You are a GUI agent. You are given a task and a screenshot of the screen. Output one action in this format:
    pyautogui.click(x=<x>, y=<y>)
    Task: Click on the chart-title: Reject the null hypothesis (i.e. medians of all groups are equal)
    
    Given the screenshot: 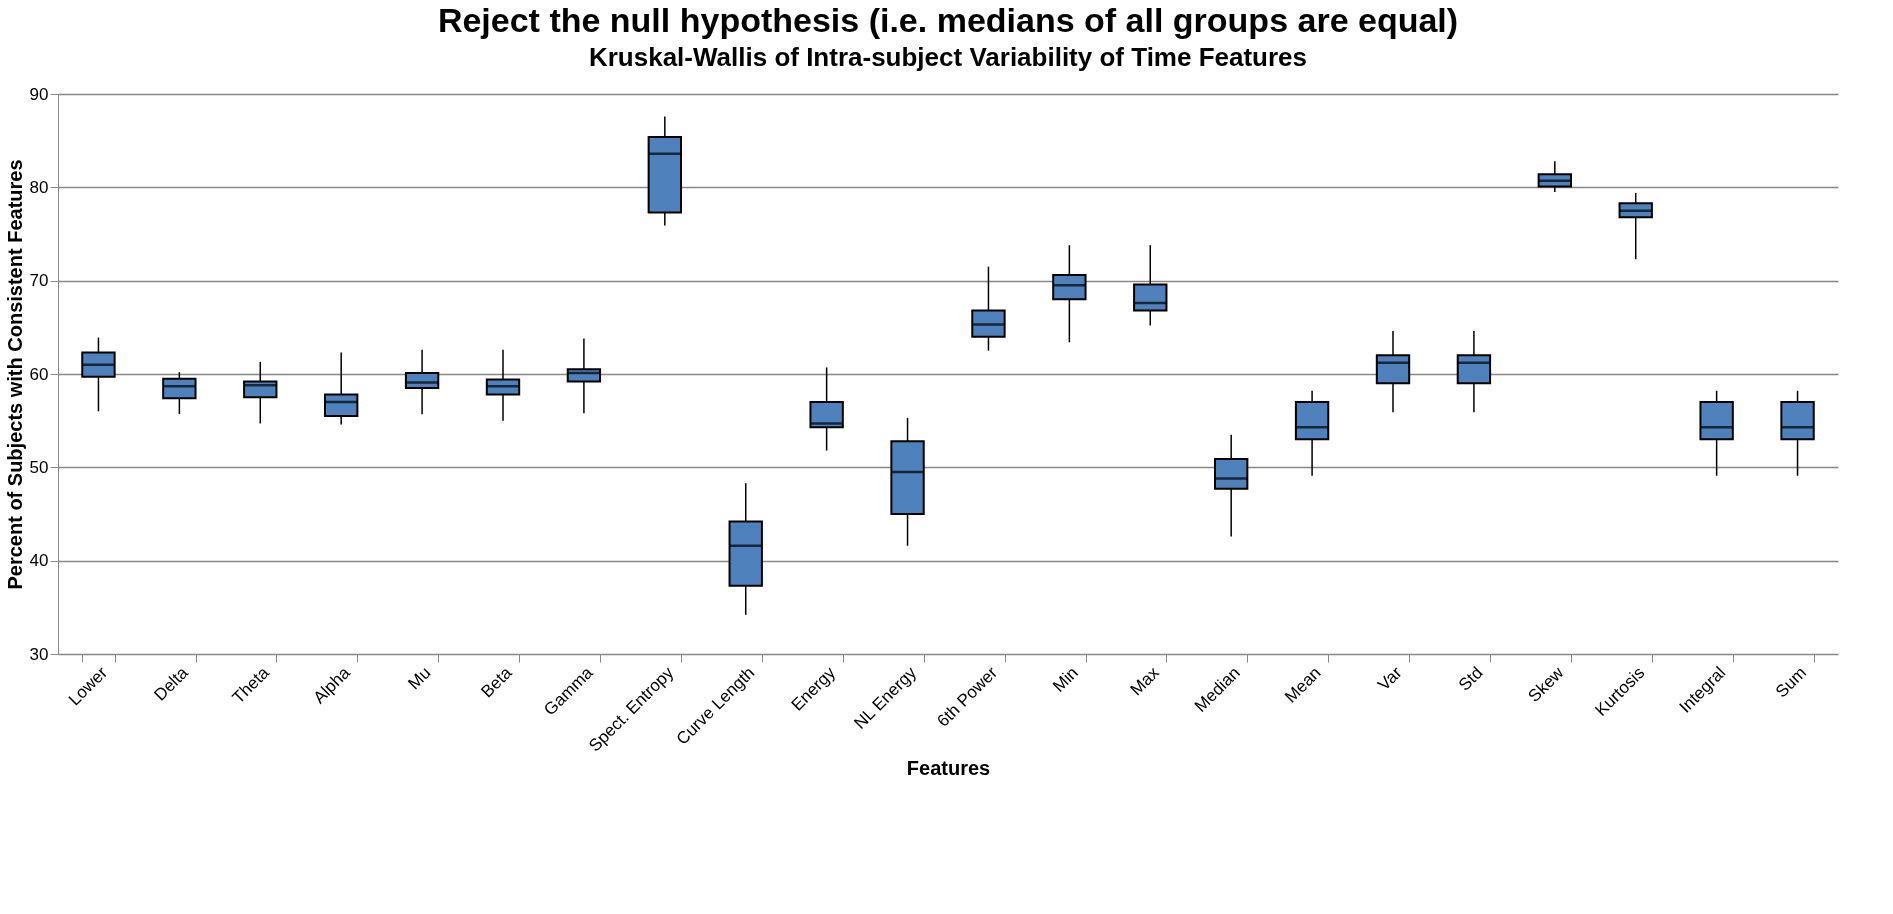 What is the action you would take?
    pyautogui.click(x=948, y=20)
    